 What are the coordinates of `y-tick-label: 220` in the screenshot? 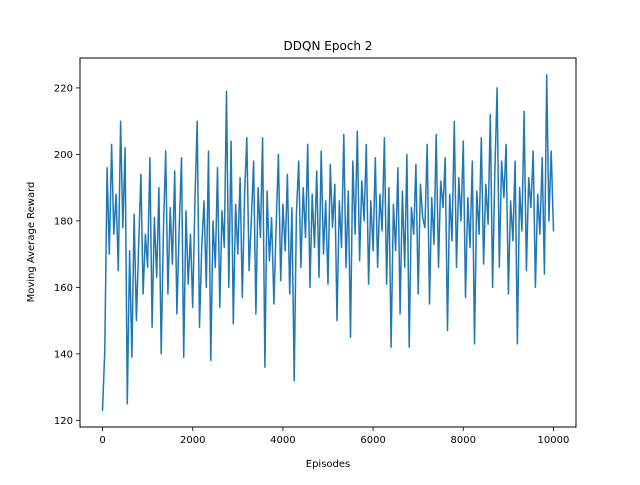 It's located at (63, 88).